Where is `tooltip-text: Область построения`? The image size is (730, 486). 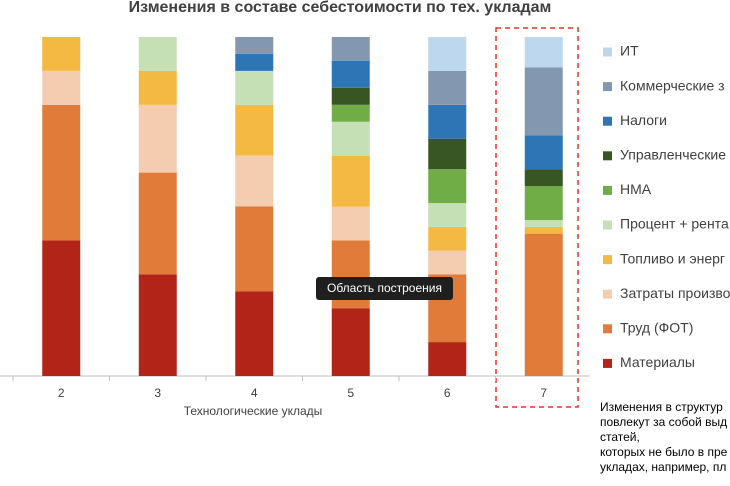
tooltip-text: Область построения is located at coordinates (384, 288).